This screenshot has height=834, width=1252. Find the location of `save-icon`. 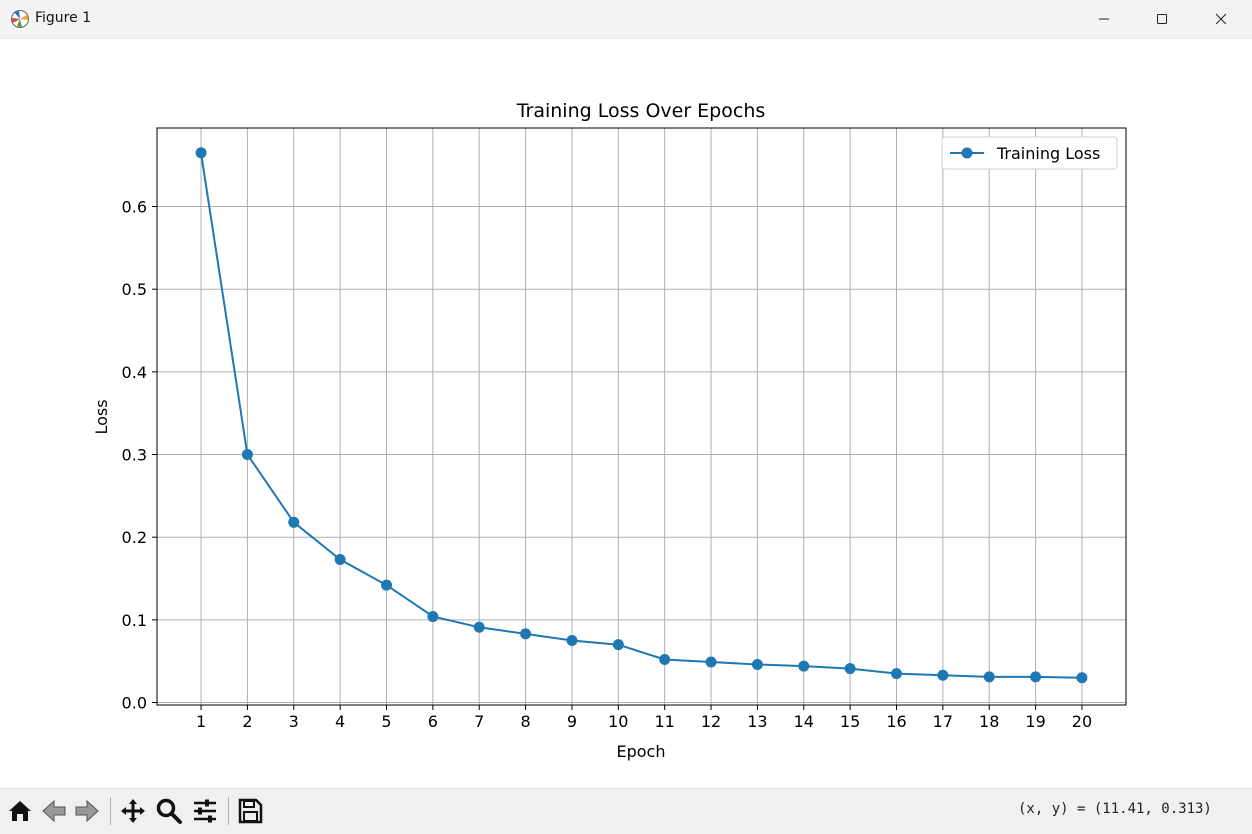

save-icon is located at coordinates (250, 811).